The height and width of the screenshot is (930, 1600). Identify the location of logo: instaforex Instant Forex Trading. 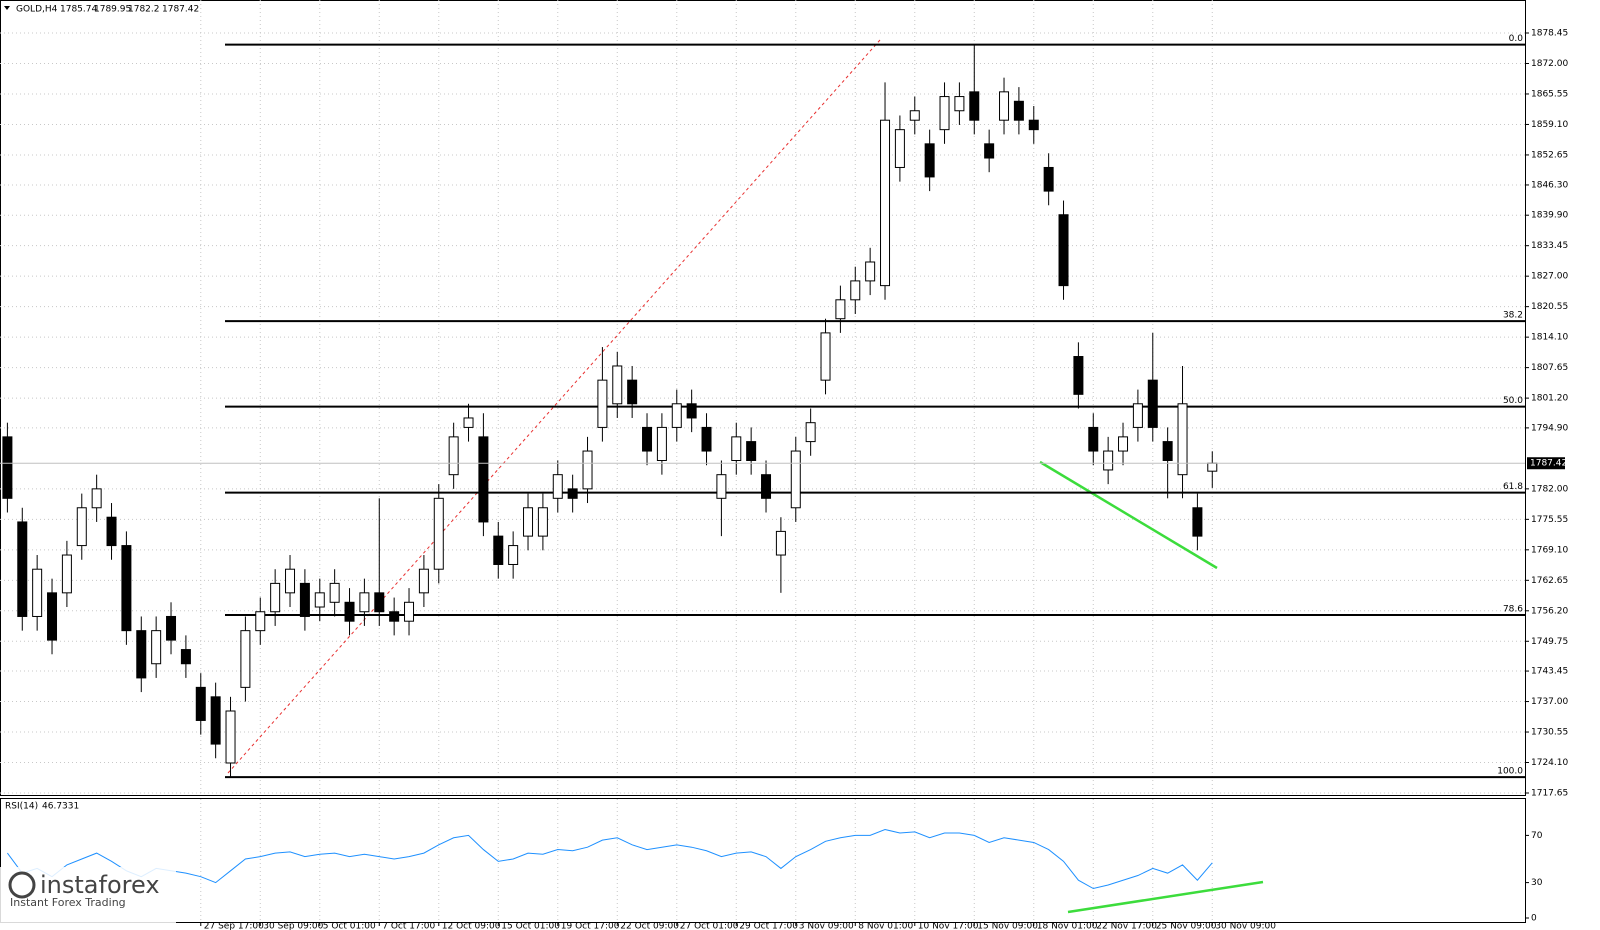
(88, 898).